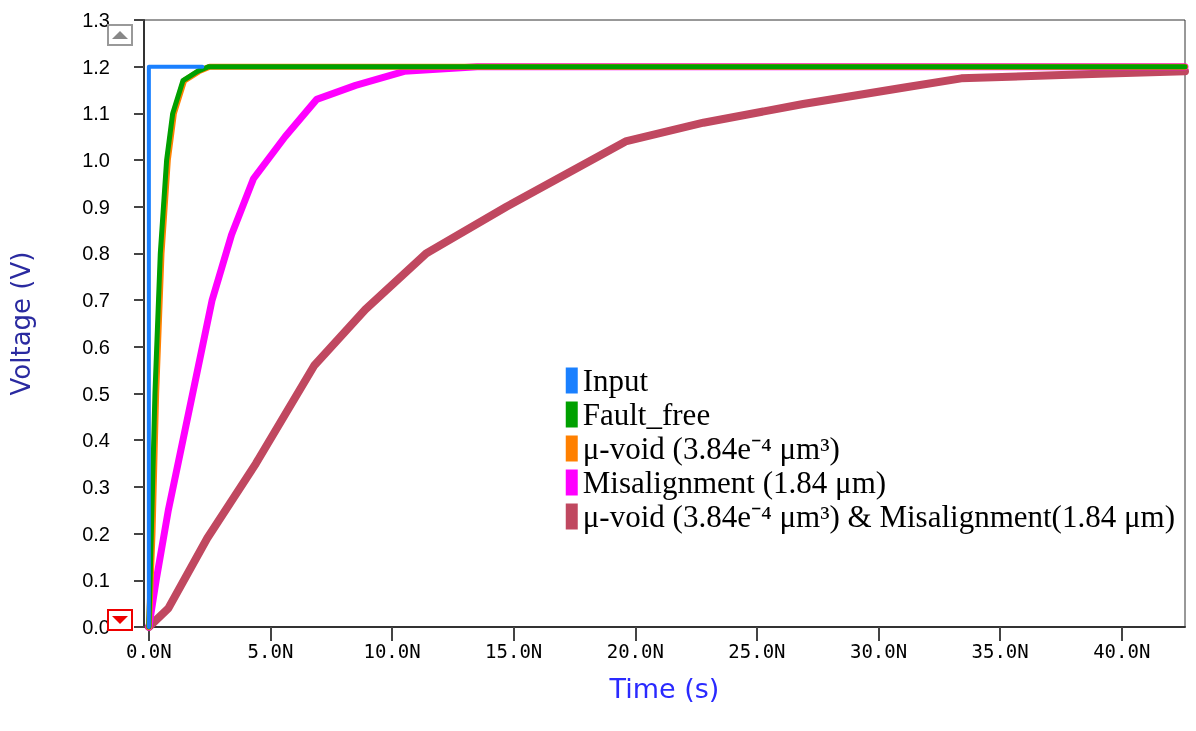 The height and width of the screenshot is (731, 1196). What do you see at coordinates (96, 440) in the screenshot?
I see `y-tick-label: 0.4` at bounding box center [96, 440].